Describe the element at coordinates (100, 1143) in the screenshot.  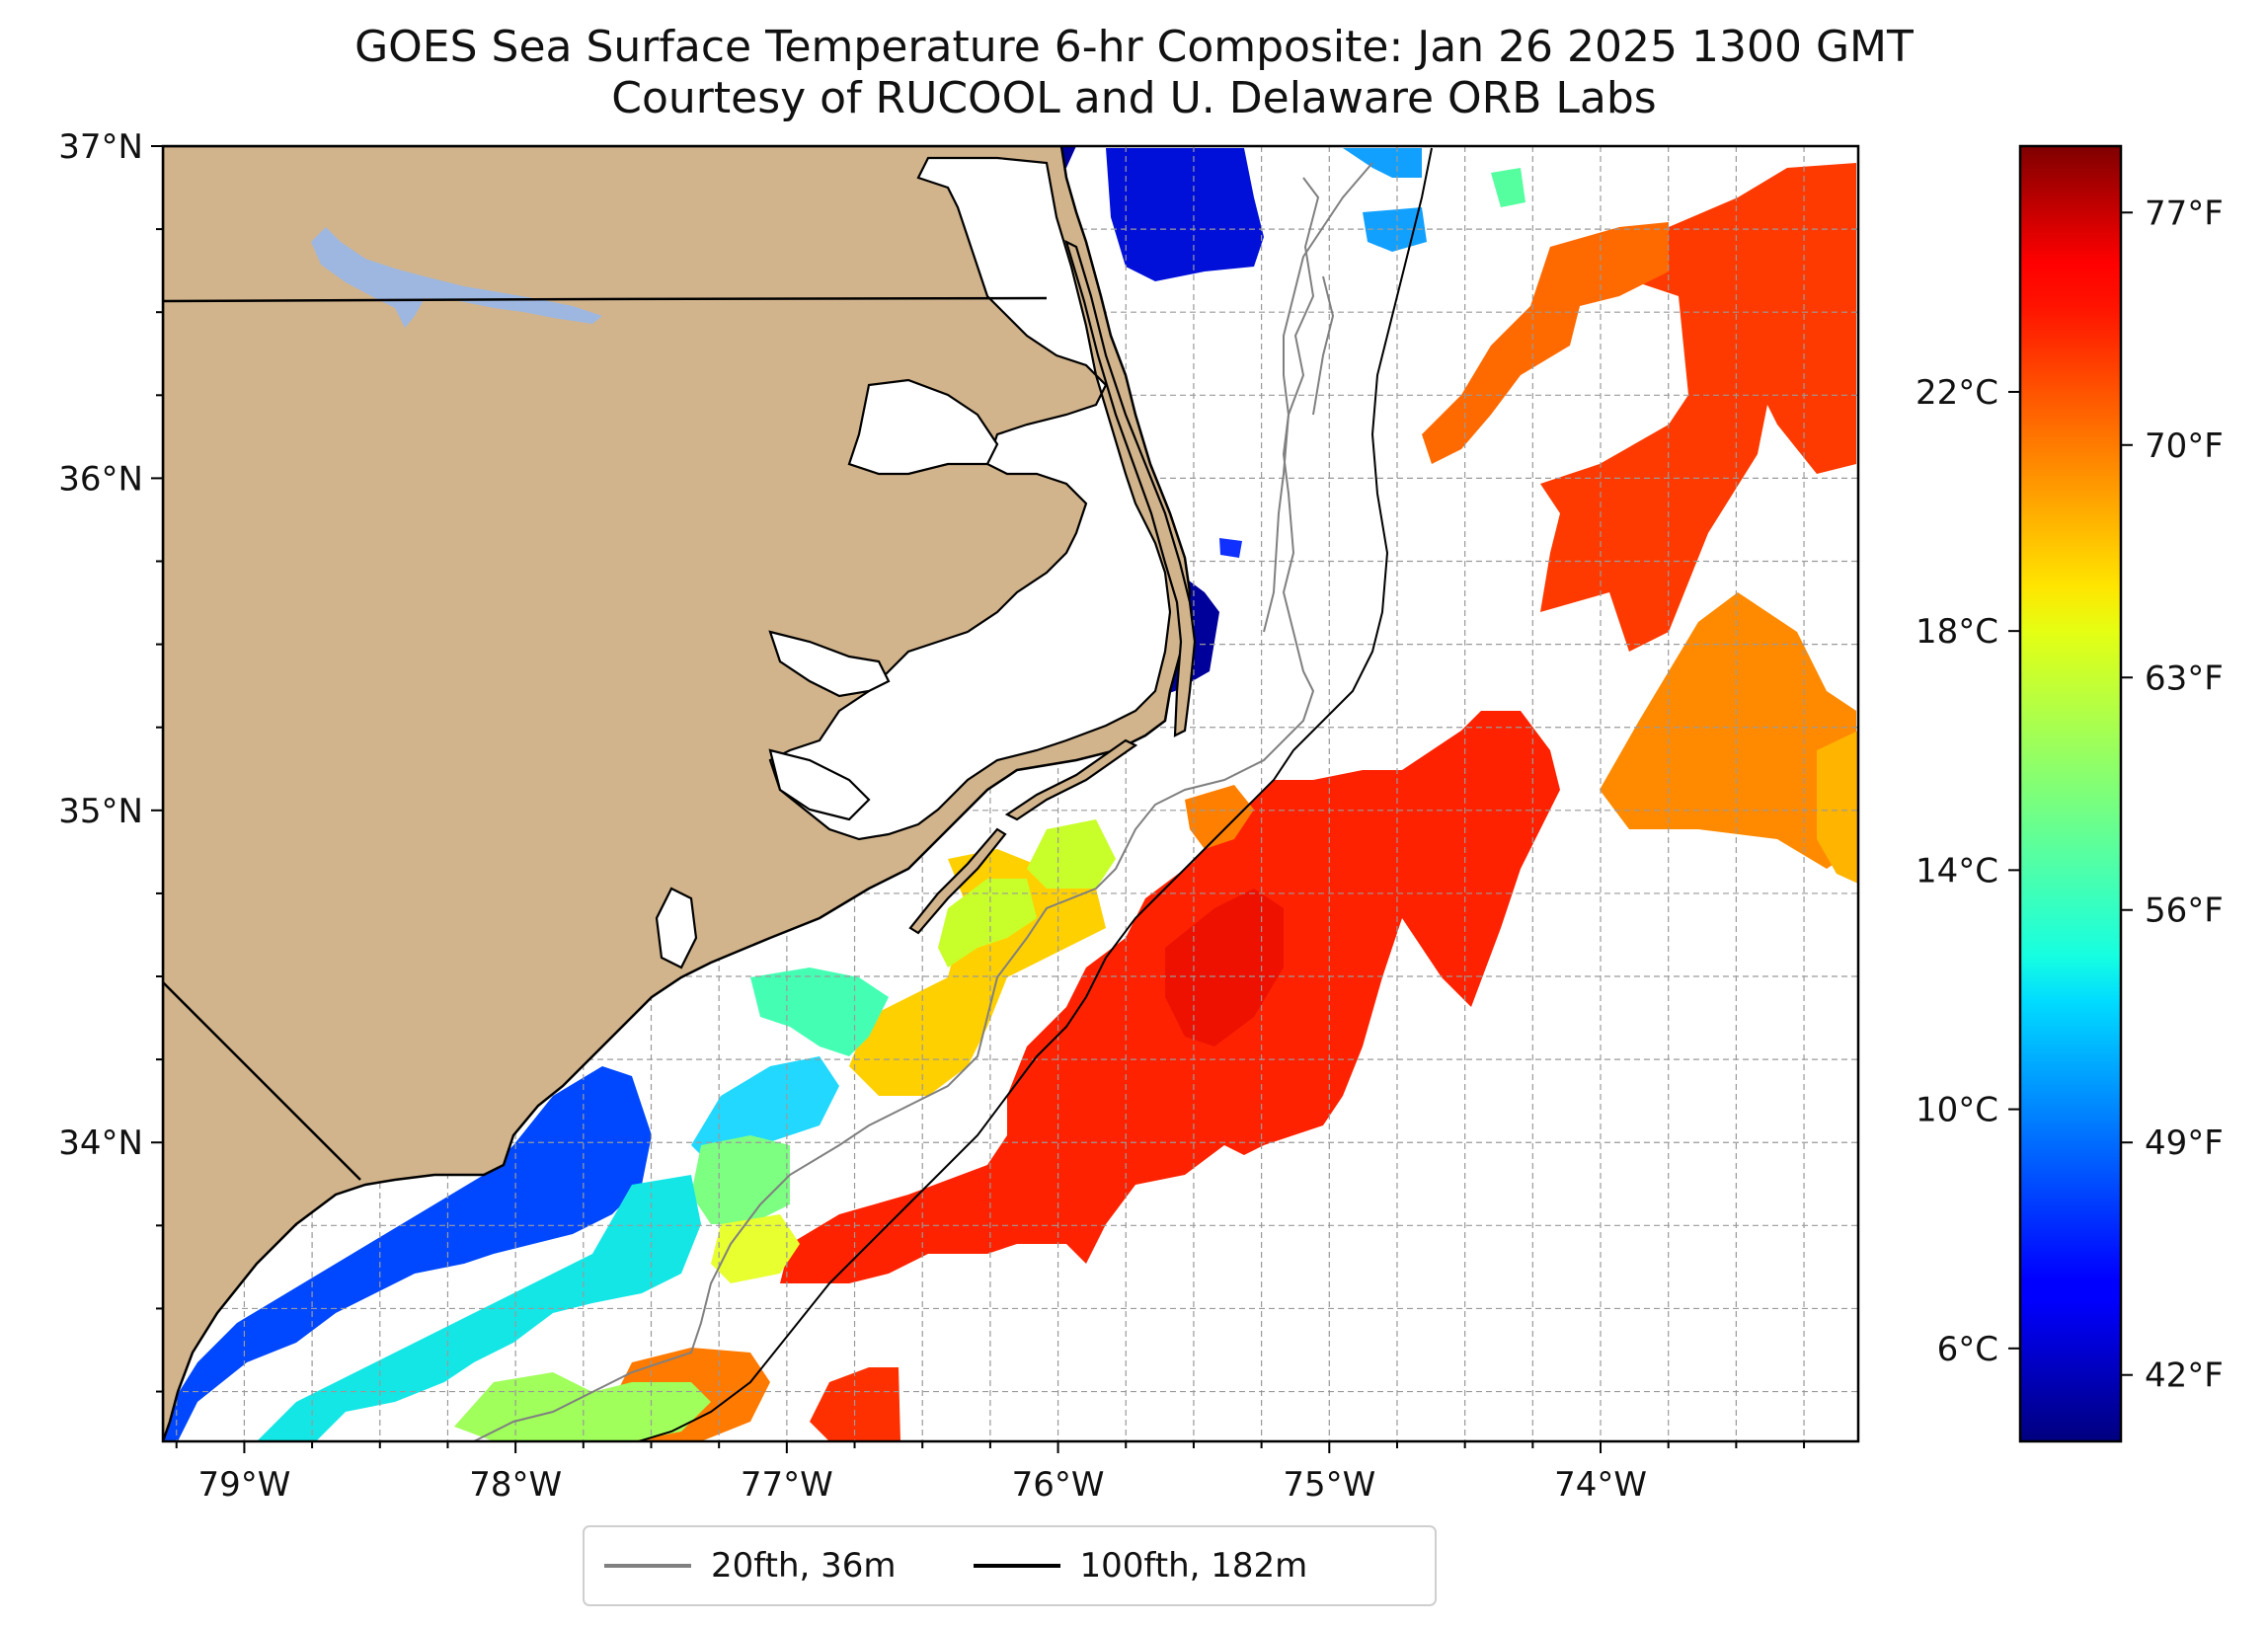
I see `lat-tick-label: 34°N` at that location.